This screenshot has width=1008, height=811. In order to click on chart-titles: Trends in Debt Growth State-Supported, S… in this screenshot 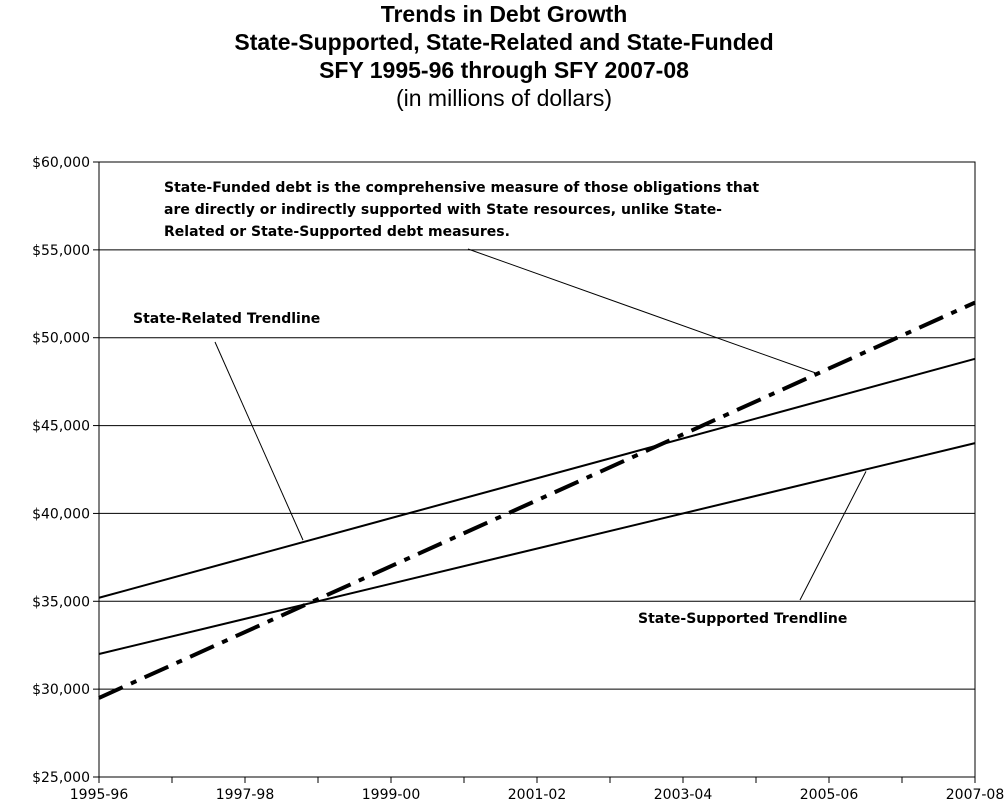, I will do `click(504, 56)`.